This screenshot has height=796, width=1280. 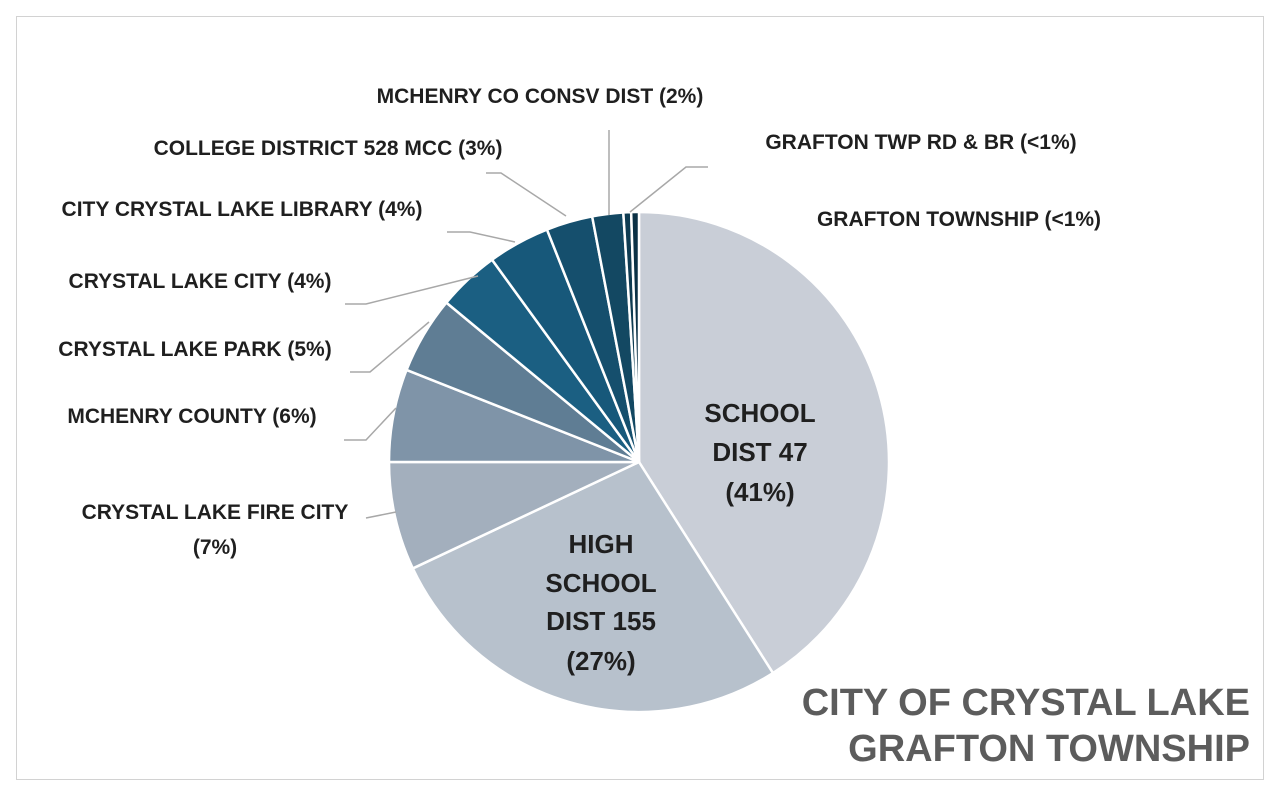 What do you see at coordinates (759, 452) in the screenshot?
I see `slice-label-school-dist-47-line-2: DIST 47` at bounding box center [759, 452].